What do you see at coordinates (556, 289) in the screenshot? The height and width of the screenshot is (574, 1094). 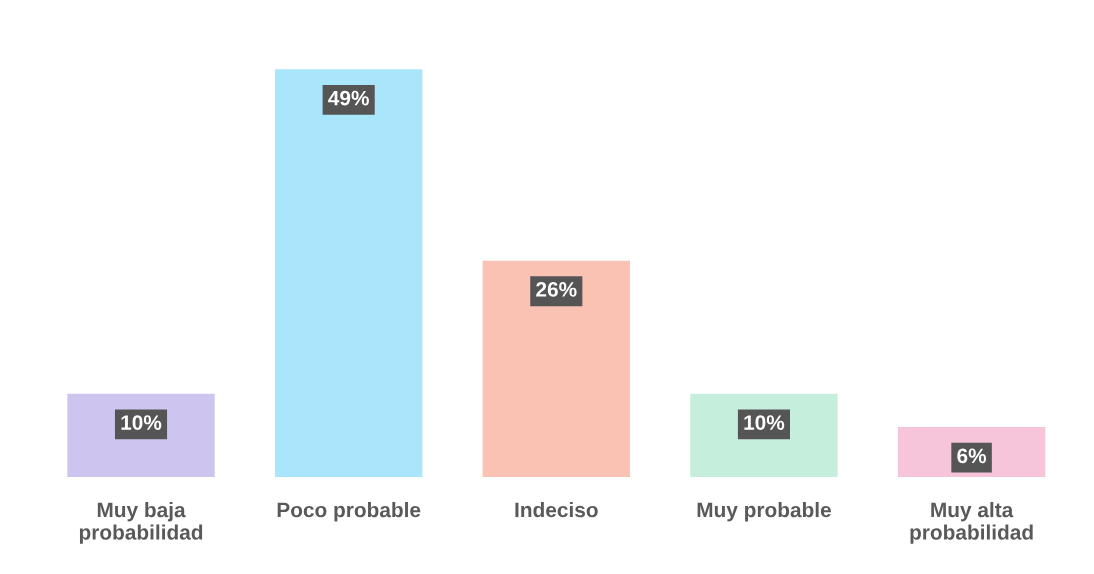 I see `data-label: 26%` at bounding box center [556, 289].